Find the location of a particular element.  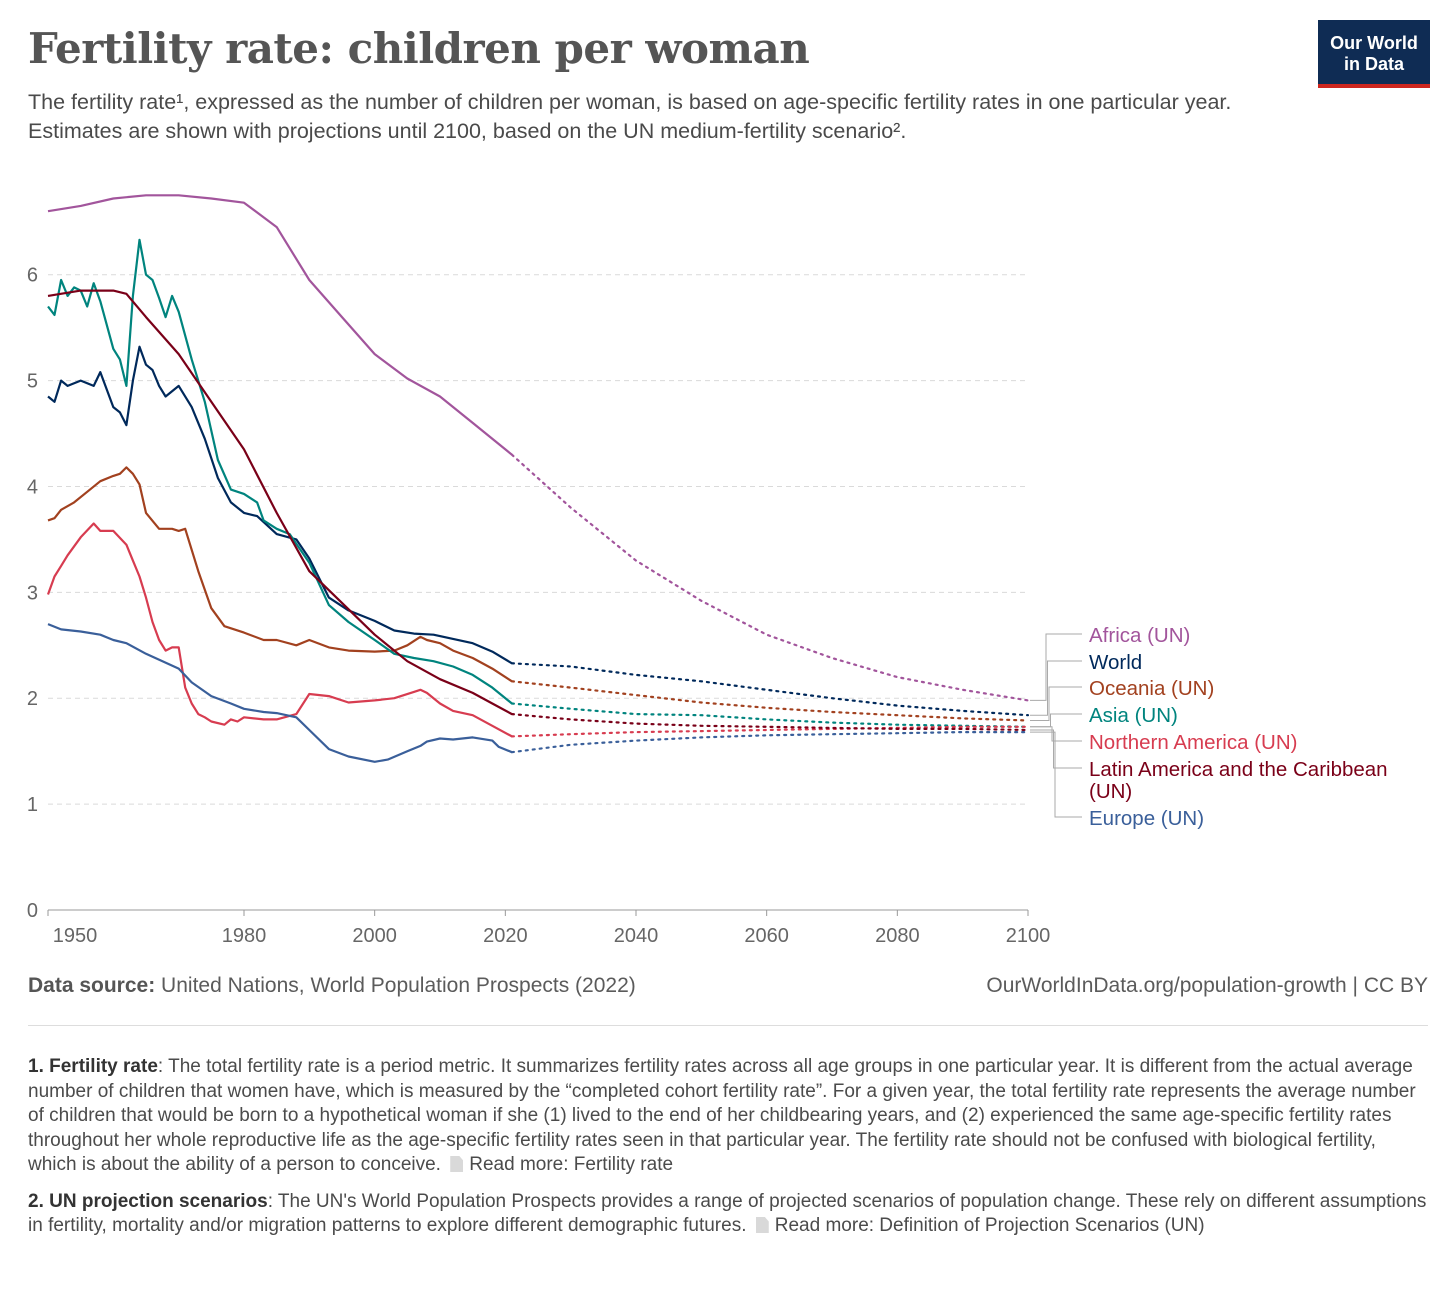

owid-logo: Our World in Data is located at coordinates (1374, 54).